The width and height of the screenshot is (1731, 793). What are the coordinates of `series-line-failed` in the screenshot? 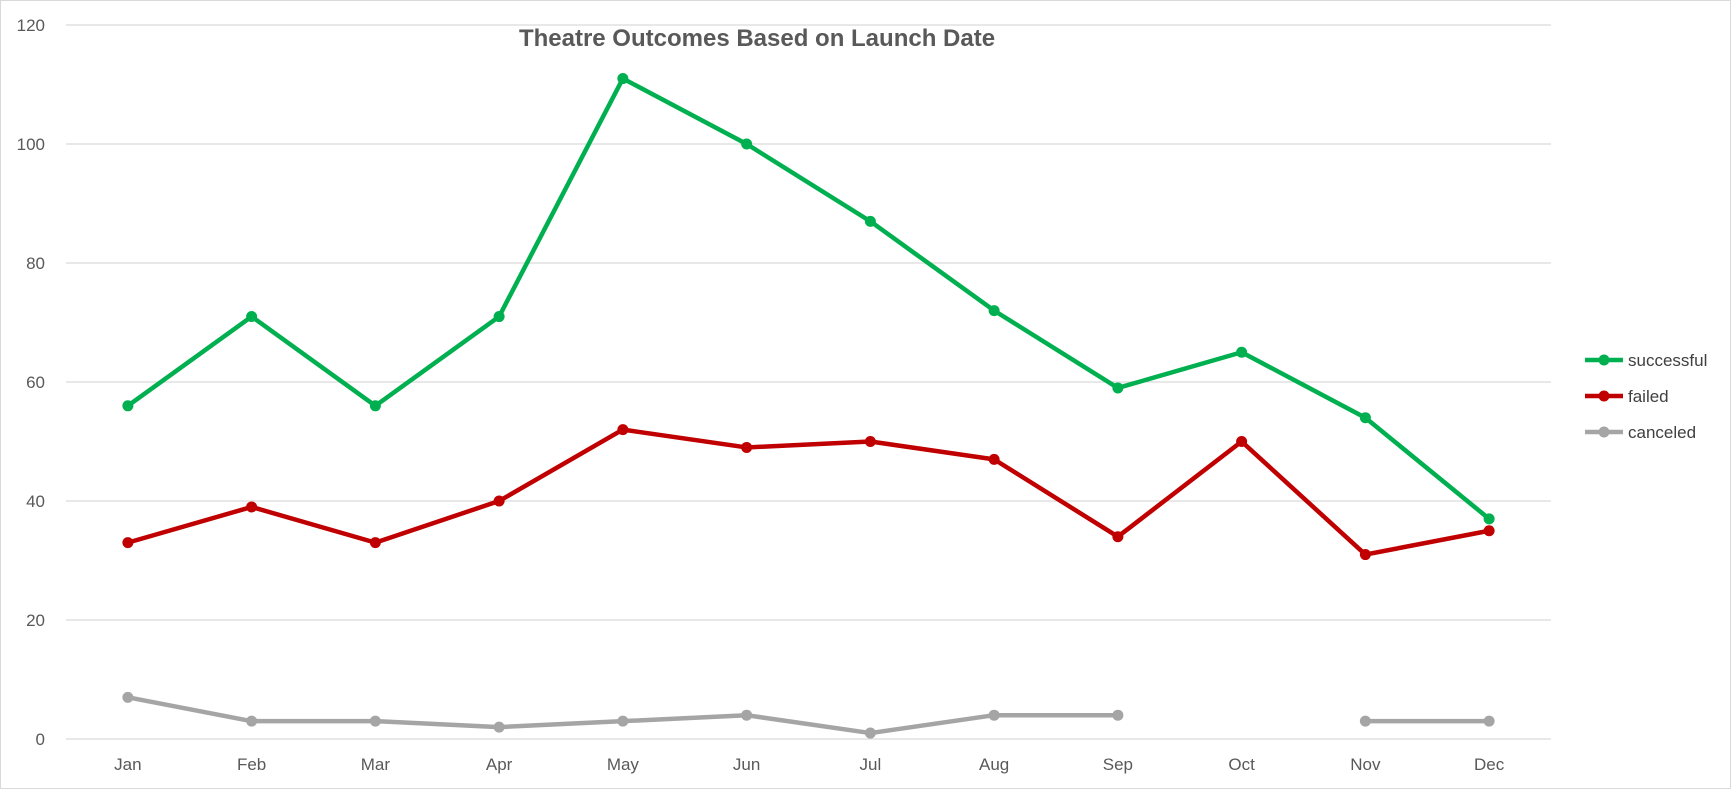 It's located at (808, 492).